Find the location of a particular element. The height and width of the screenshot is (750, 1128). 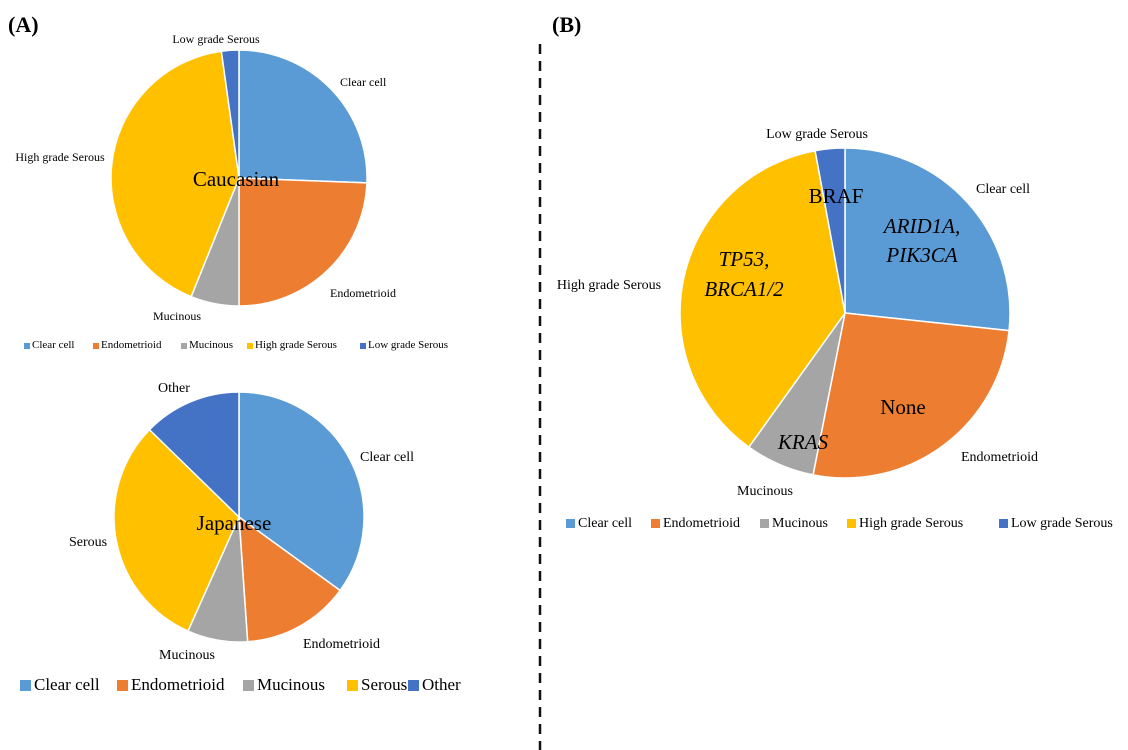

chart-center-label: Caucasian is located at coordinates (236, 179).